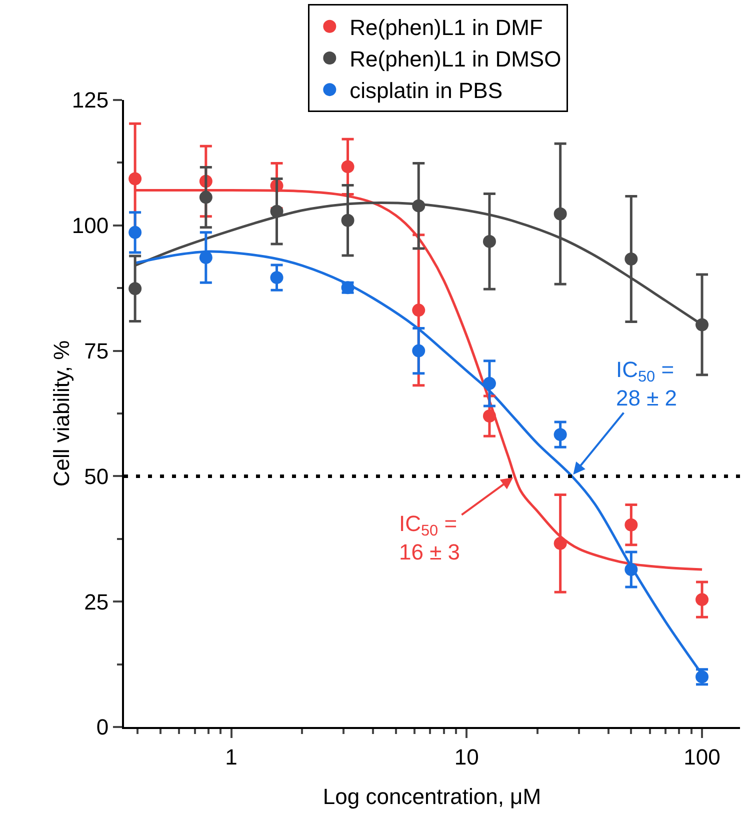 The width and height of the screenshot is (744, 827). Describe the element at coordinates (466, 757) in the screenshot. I see `x-tick-label: 10` at that location.